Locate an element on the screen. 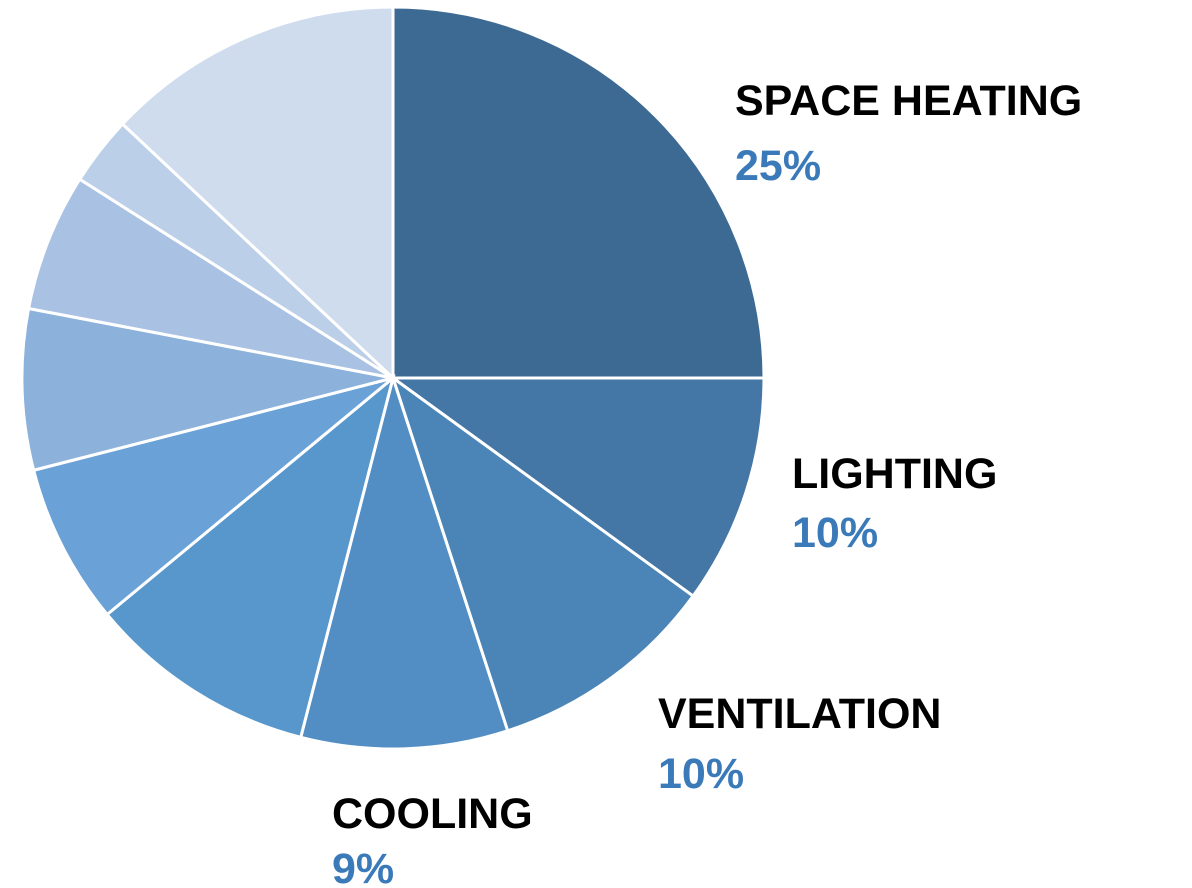  slice-label: LIGHTING is located at coordinates (894, 474).